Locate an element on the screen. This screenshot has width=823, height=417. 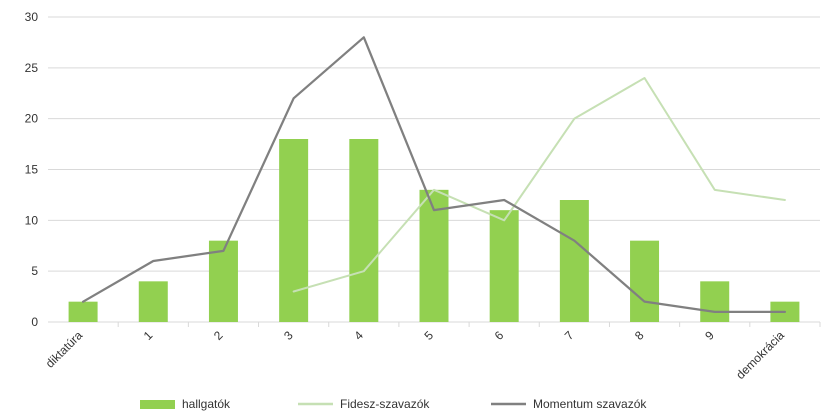
x-tick-label: diktatúra is located at coordinates (64, 349).